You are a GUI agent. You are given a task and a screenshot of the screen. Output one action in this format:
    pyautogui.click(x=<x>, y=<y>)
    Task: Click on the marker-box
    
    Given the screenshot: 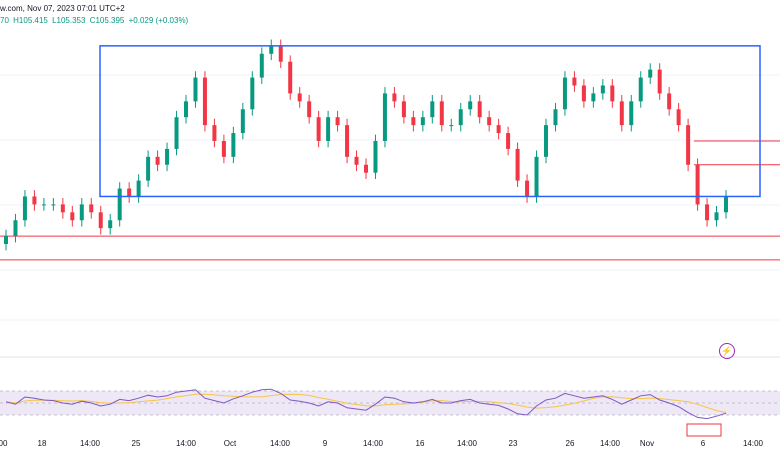 What is the action you would take?
    pyautogui.click(x=704, y=430)
    